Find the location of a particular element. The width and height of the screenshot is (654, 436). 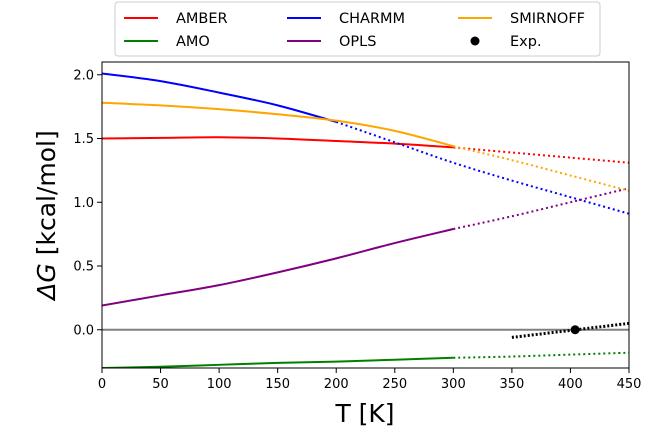

series-line-amber is located at coordinates (278, 142).